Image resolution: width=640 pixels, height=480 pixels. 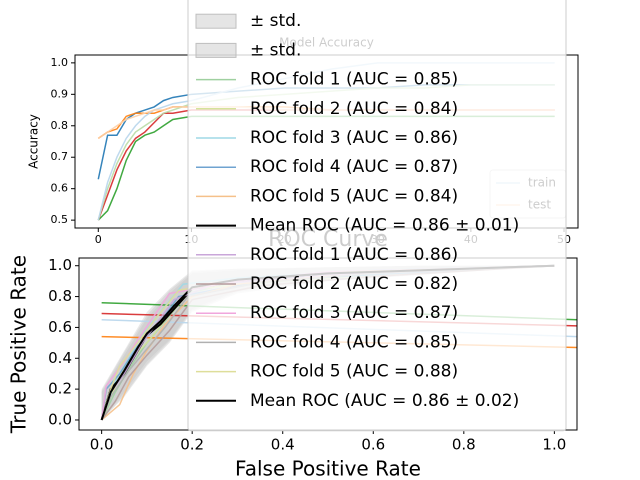 What do you see at coordinates (192, 445) in the screenshot?
I see `x-tick-label: 0.2` at bounding box center [192, 445].